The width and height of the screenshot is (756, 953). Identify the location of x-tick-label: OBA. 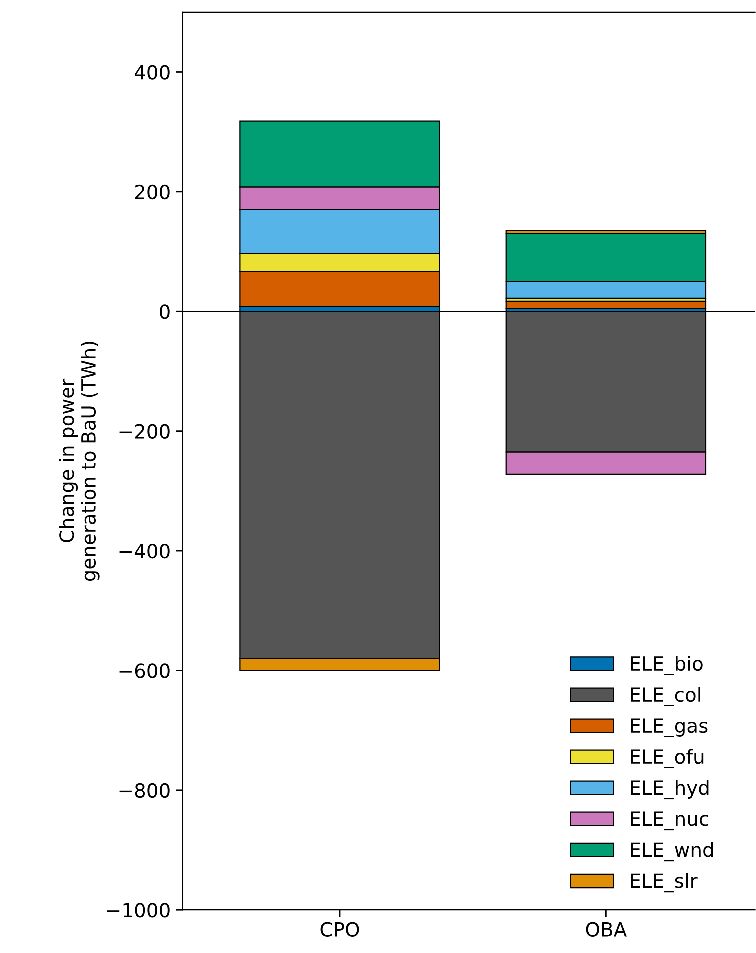
(606, 929).